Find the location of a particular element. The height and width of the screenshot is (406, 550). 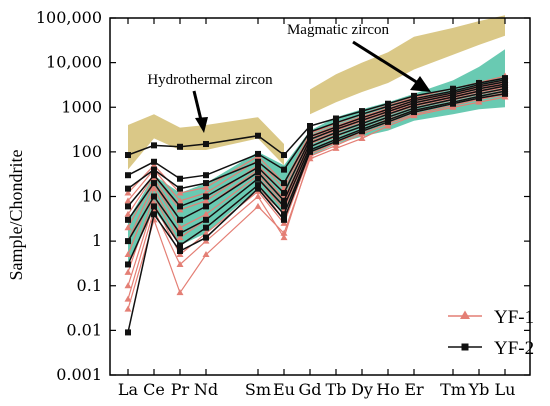

arrow-magmatic-head is located at coordinates (420, 84).